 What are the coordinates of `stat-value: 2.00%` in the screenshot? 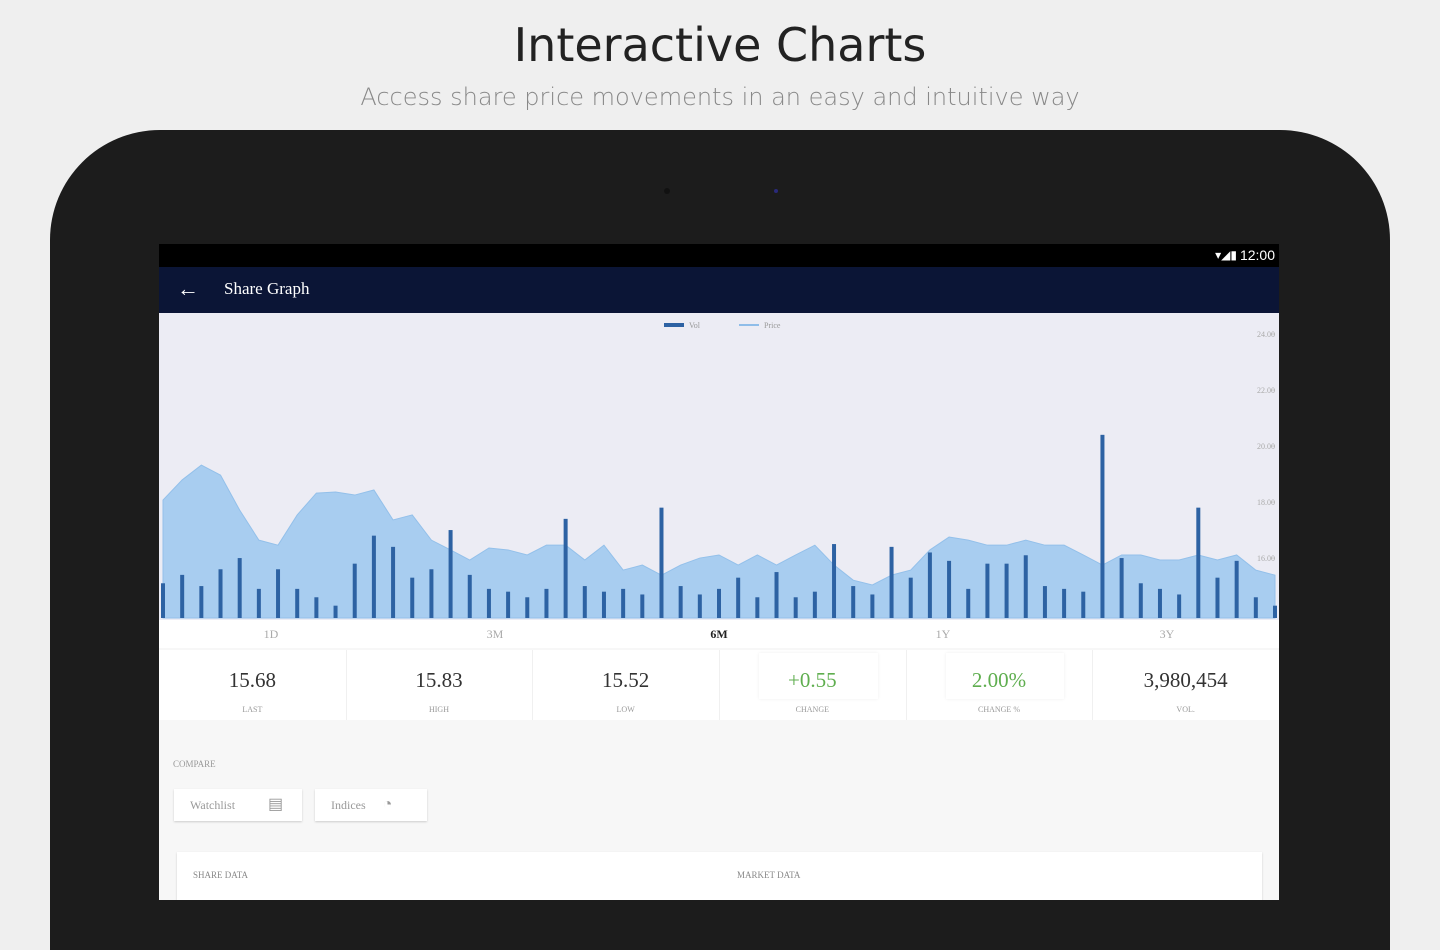 It's located at (999, 680).